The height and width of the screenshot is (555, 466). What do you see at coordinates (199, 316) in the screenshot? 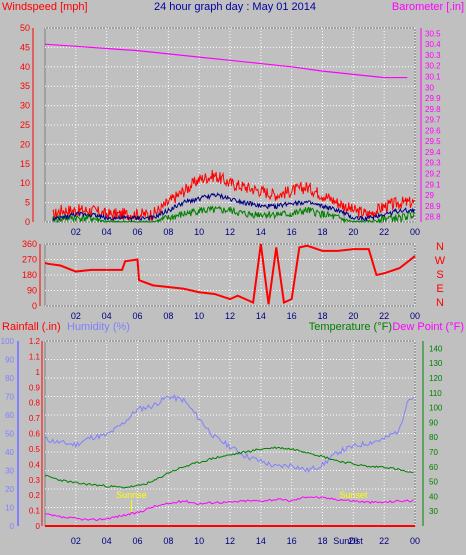
I see `direction-x-tick: 10` at bounding box center [199, 316].